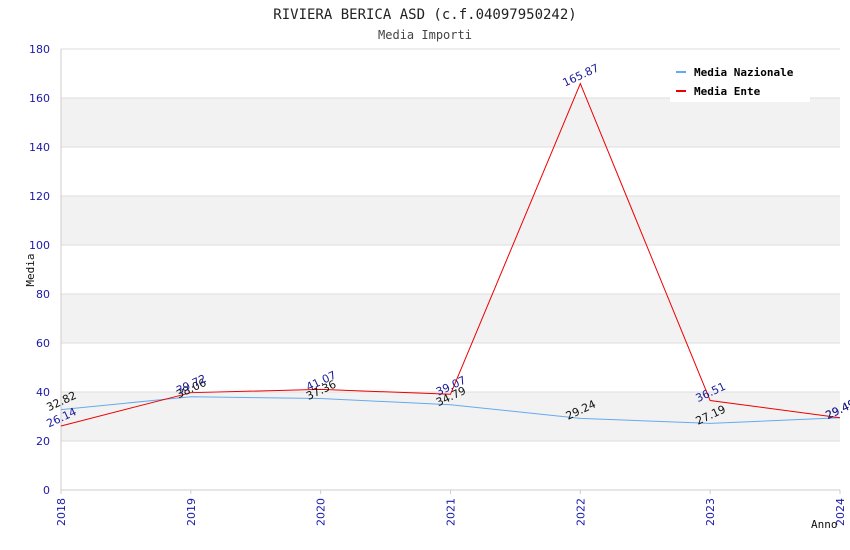  What do you see at coordinates (710, 512) in the screenshot?
I see `x-tick-label: 2023` at bounding box center [710, 512].